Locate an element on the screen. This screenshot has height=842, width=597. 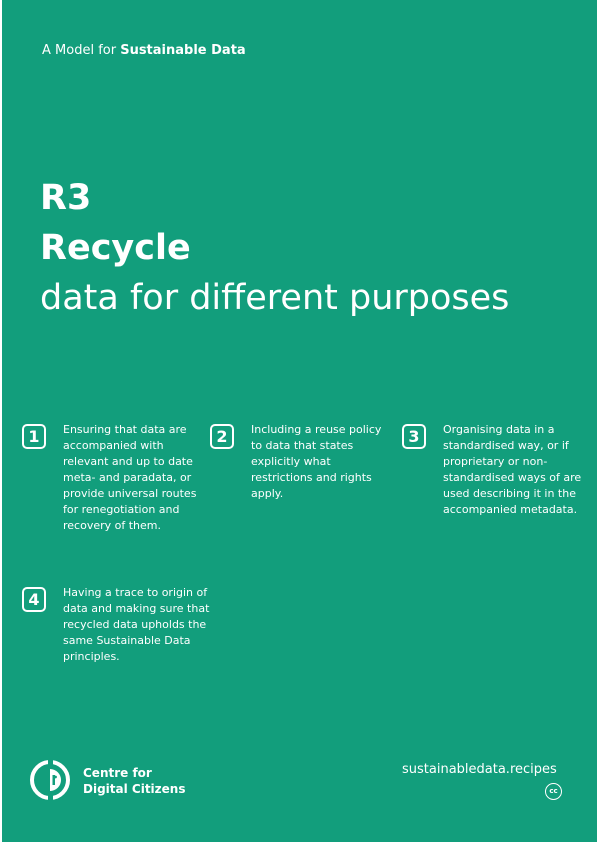
kicker-prefix: A Model for is located at coordinates (81, 50).